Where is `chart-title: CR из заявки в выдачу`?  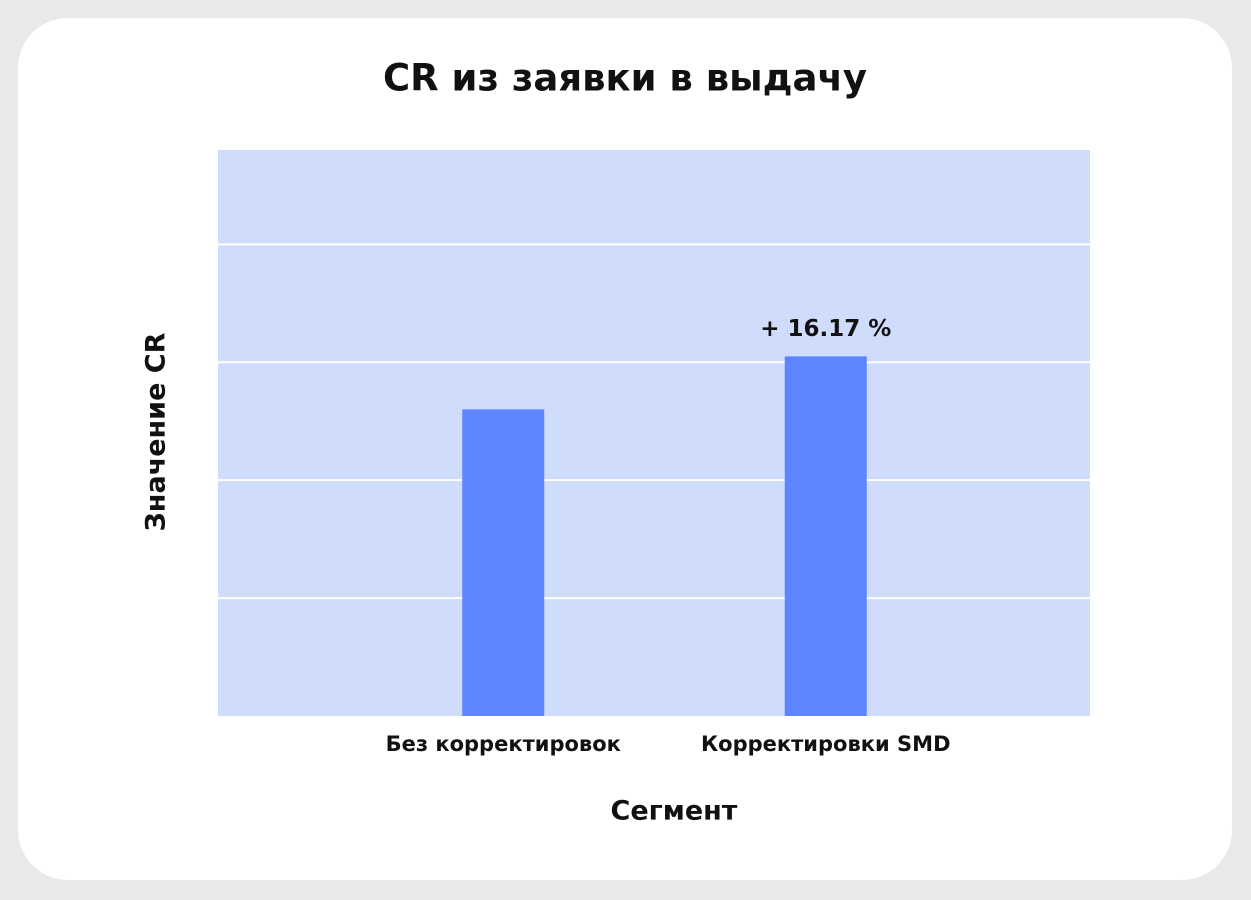
chart-title: CR из заявки в выдачу is located at coordinates (625, 78).